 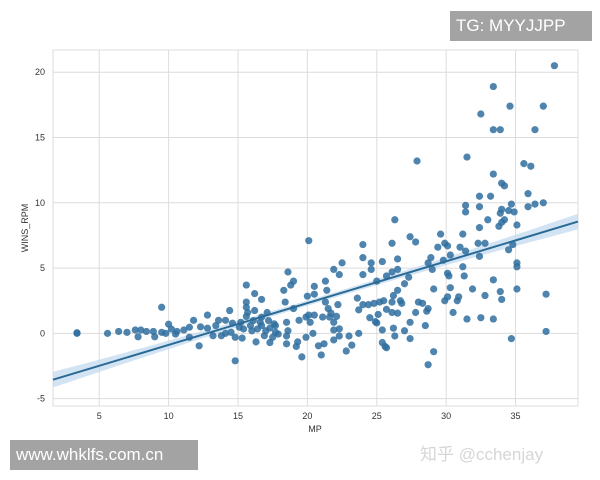 What do you see at coordinates (40, 203) in the screenshot?
I see `y-tick-label: 10` at bounding box center [40, 203].